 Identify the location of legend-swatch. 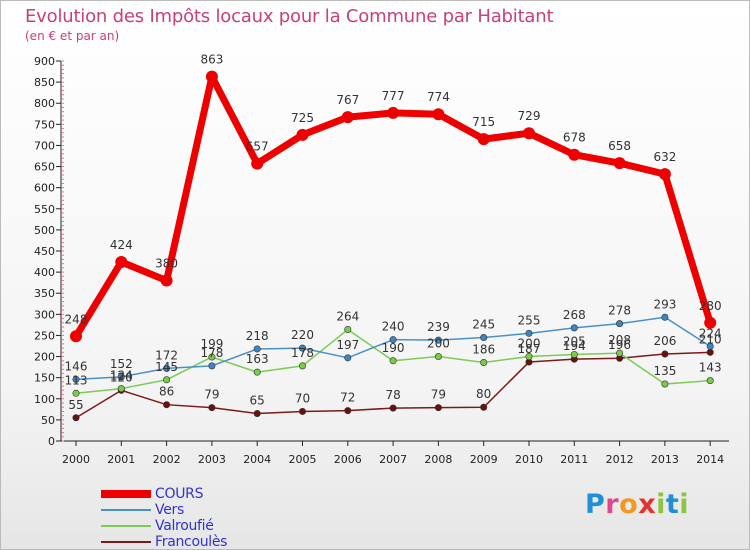
(126, 494).